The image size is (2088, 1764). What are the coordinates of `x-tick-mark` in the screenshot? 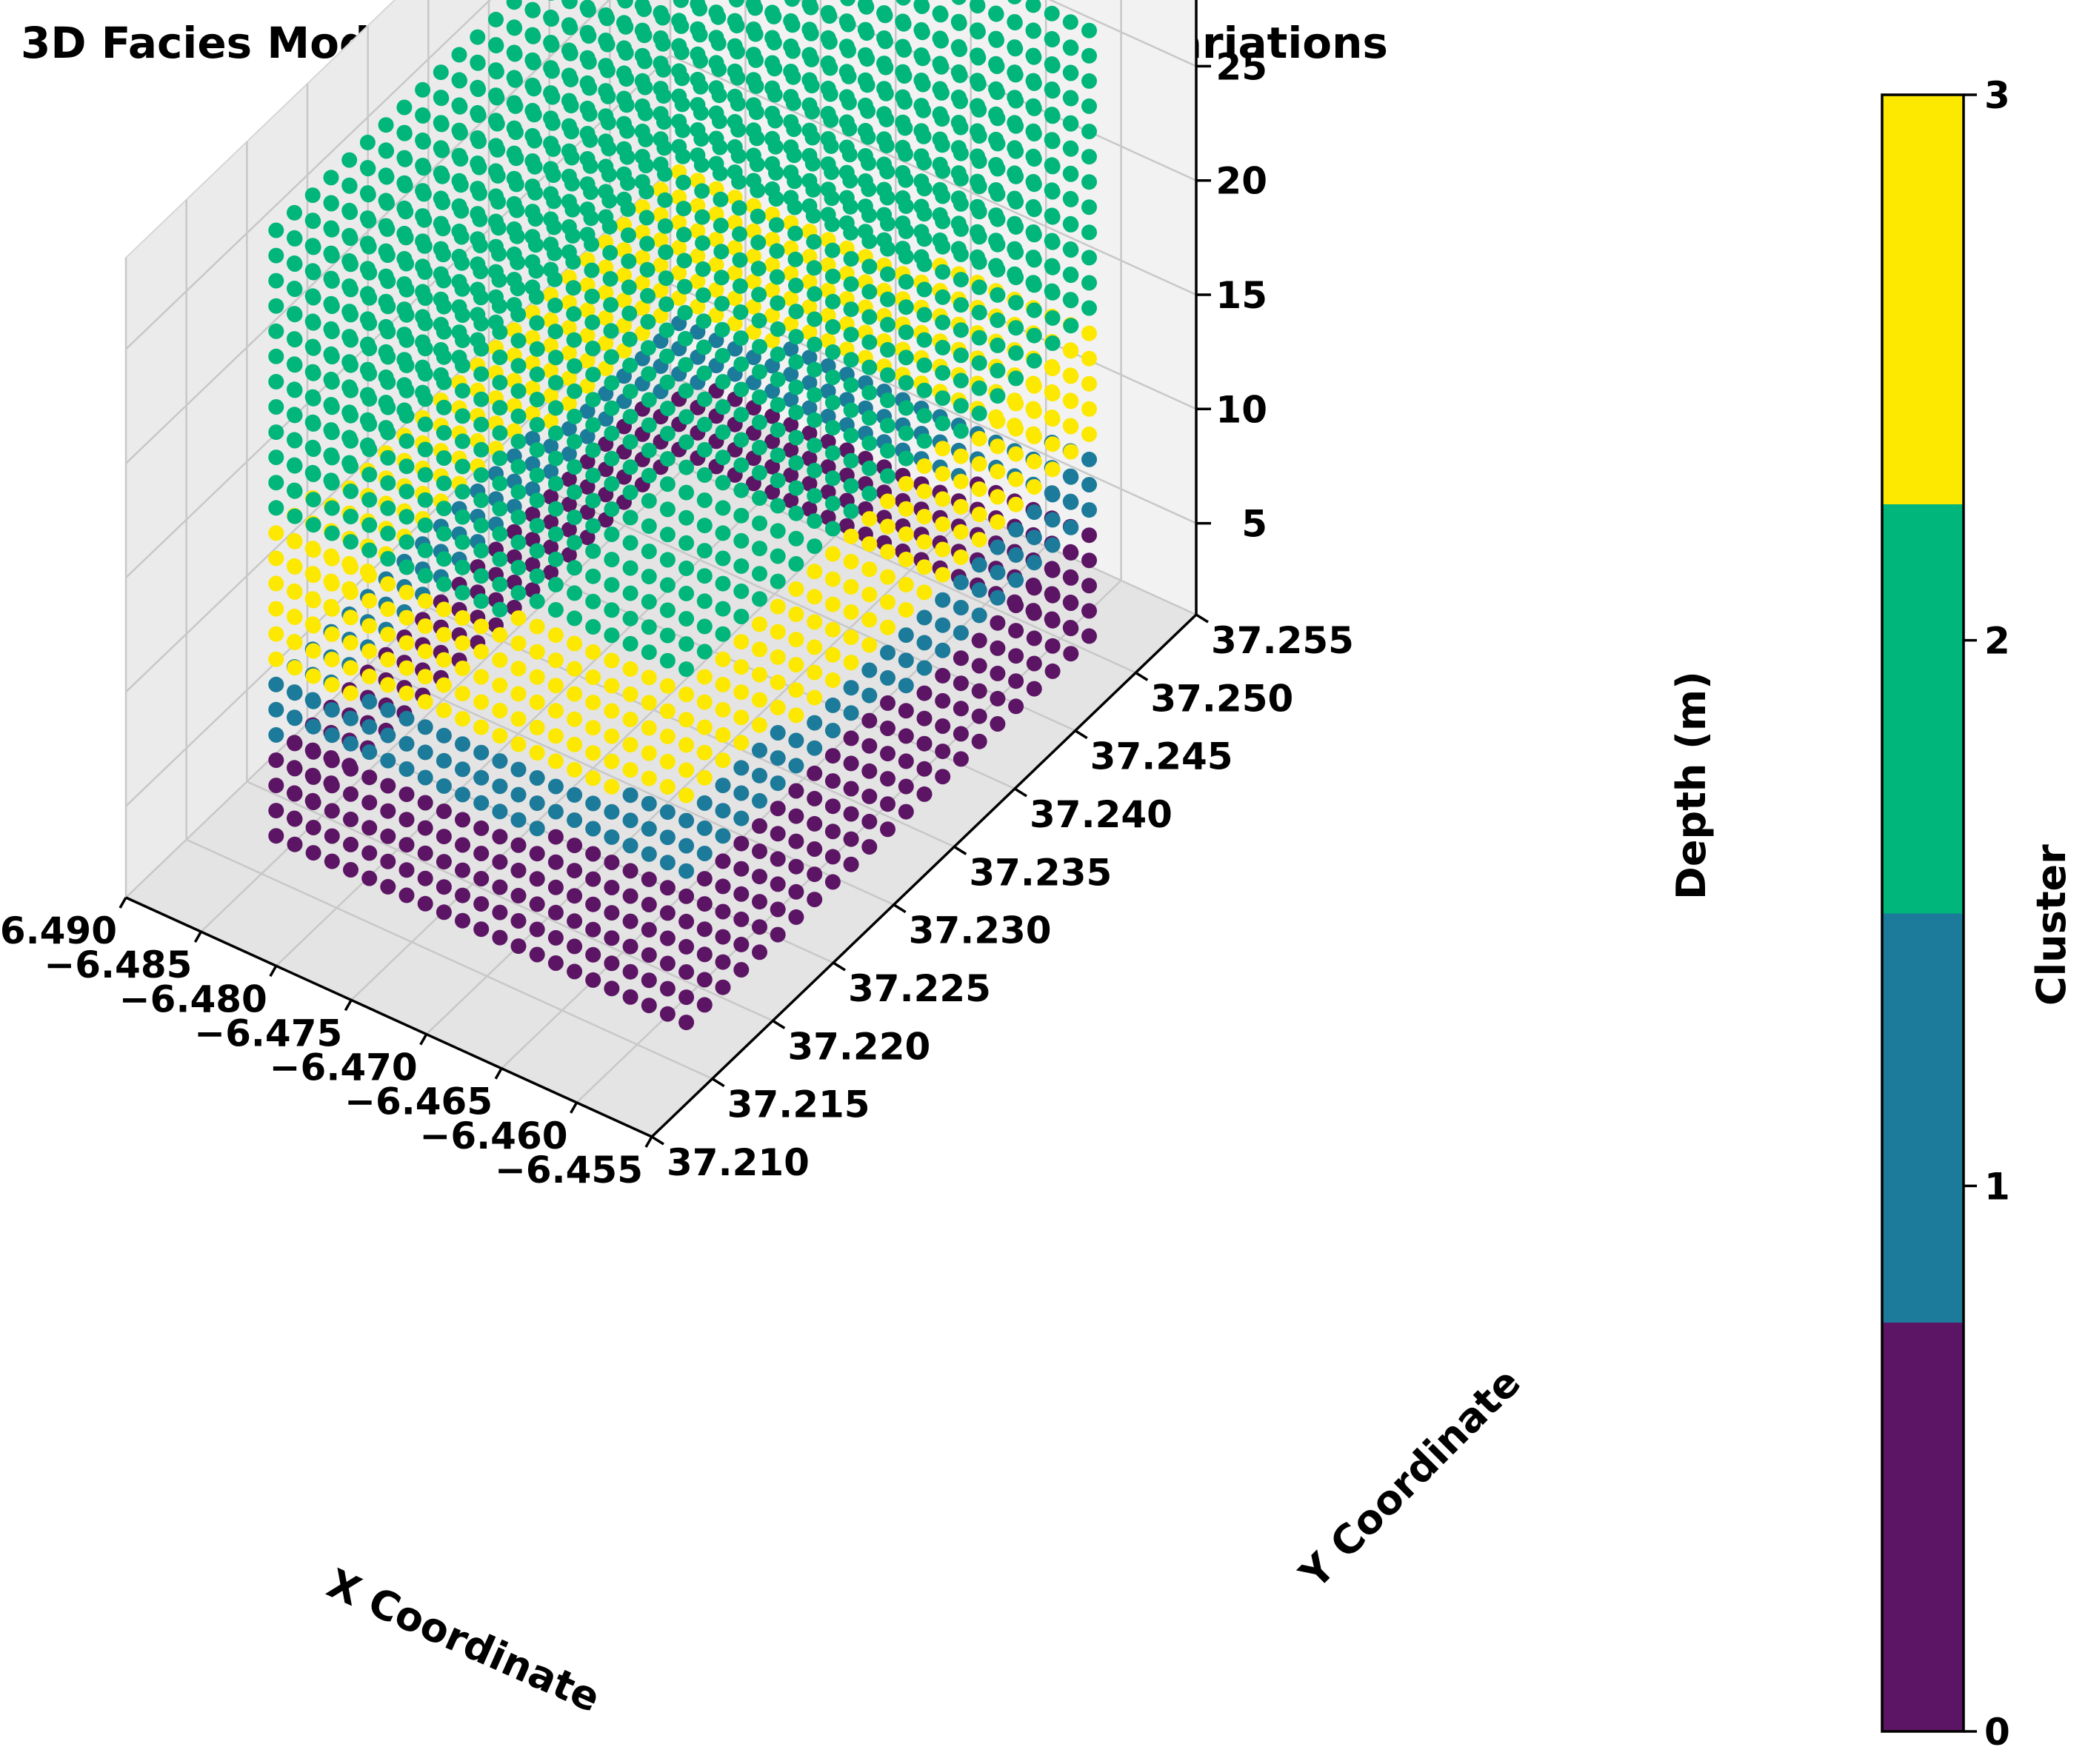 It's located at (423, 1039).